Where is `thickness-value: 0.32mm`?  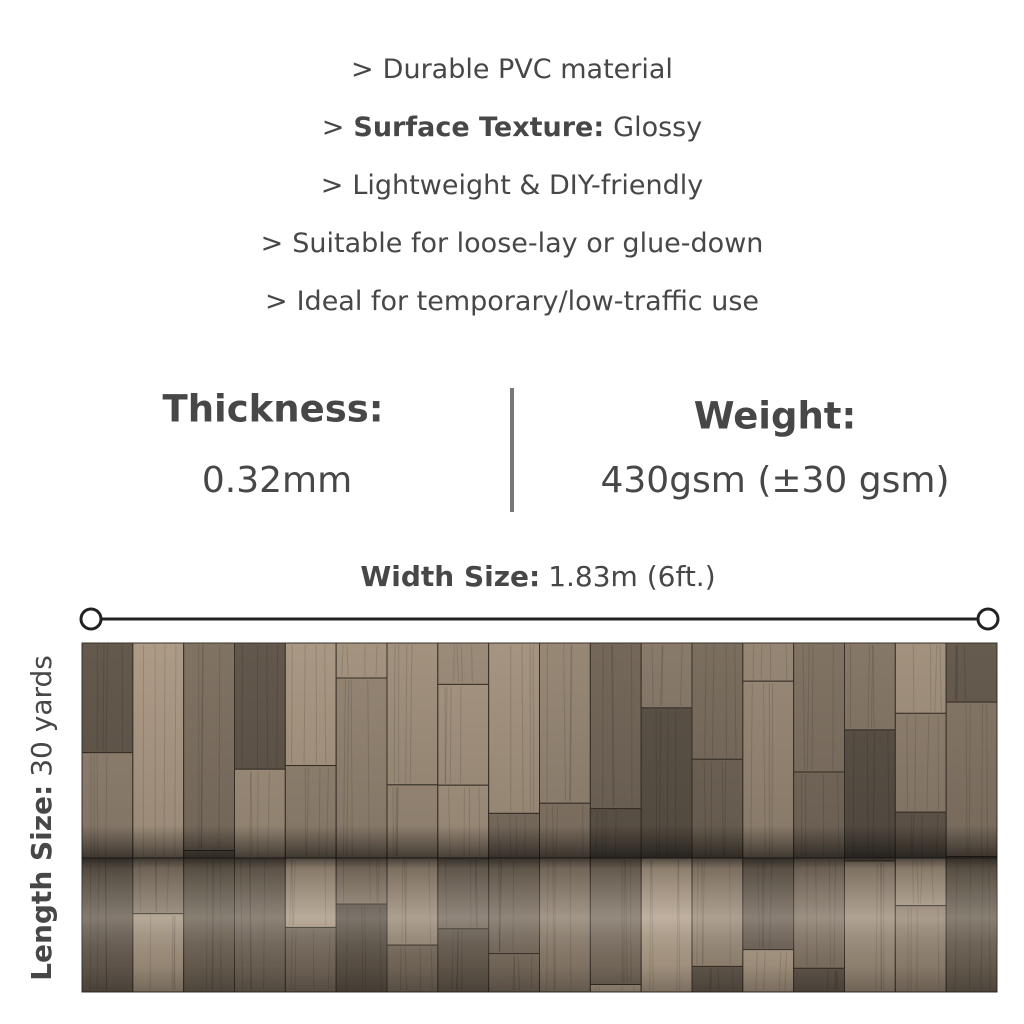 thickness-value: 0.32mm is located at coordinates (277, 480).